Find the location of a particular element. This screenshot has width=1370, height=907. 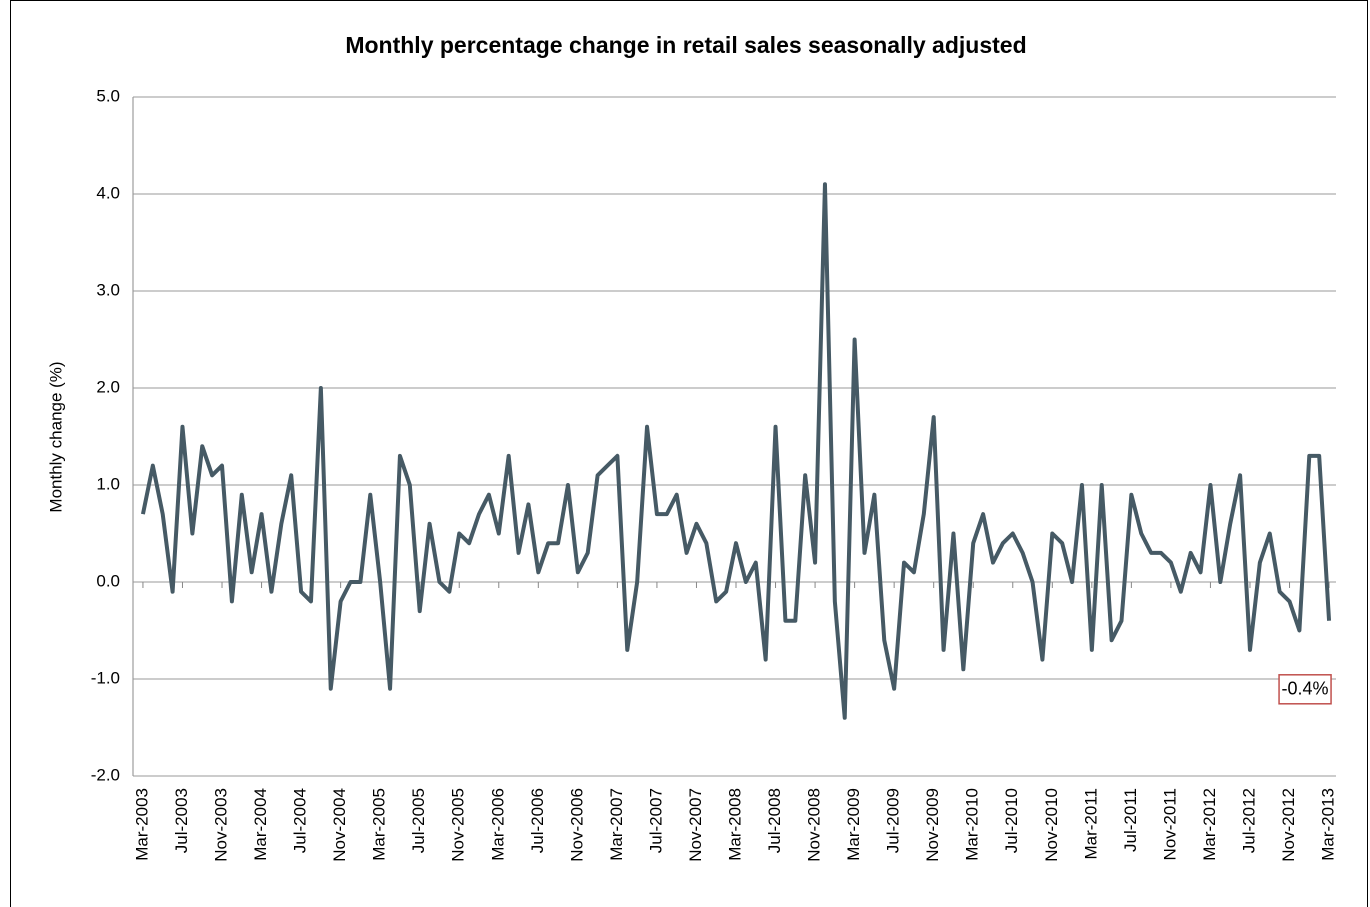

y-tick-label: 0.0 is located at coordinates (108, 580).